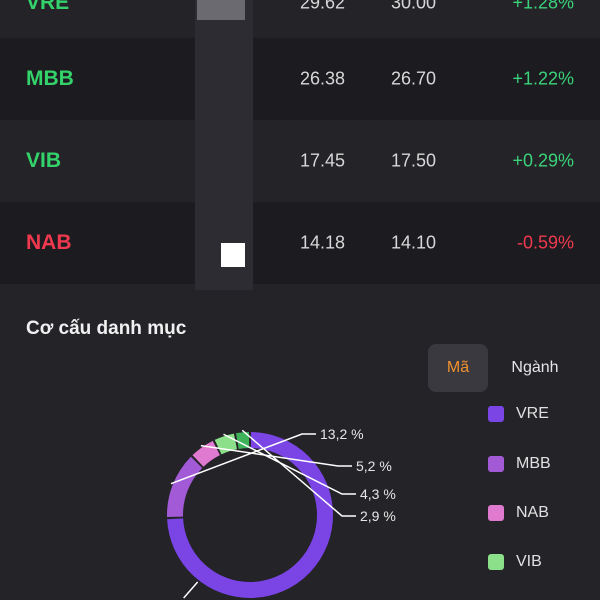 The image size is (600, 600). What do you see at coordinates (243, 440) in the screenshot?
I see `donut-slice-other` at bounding box center [243, 440].